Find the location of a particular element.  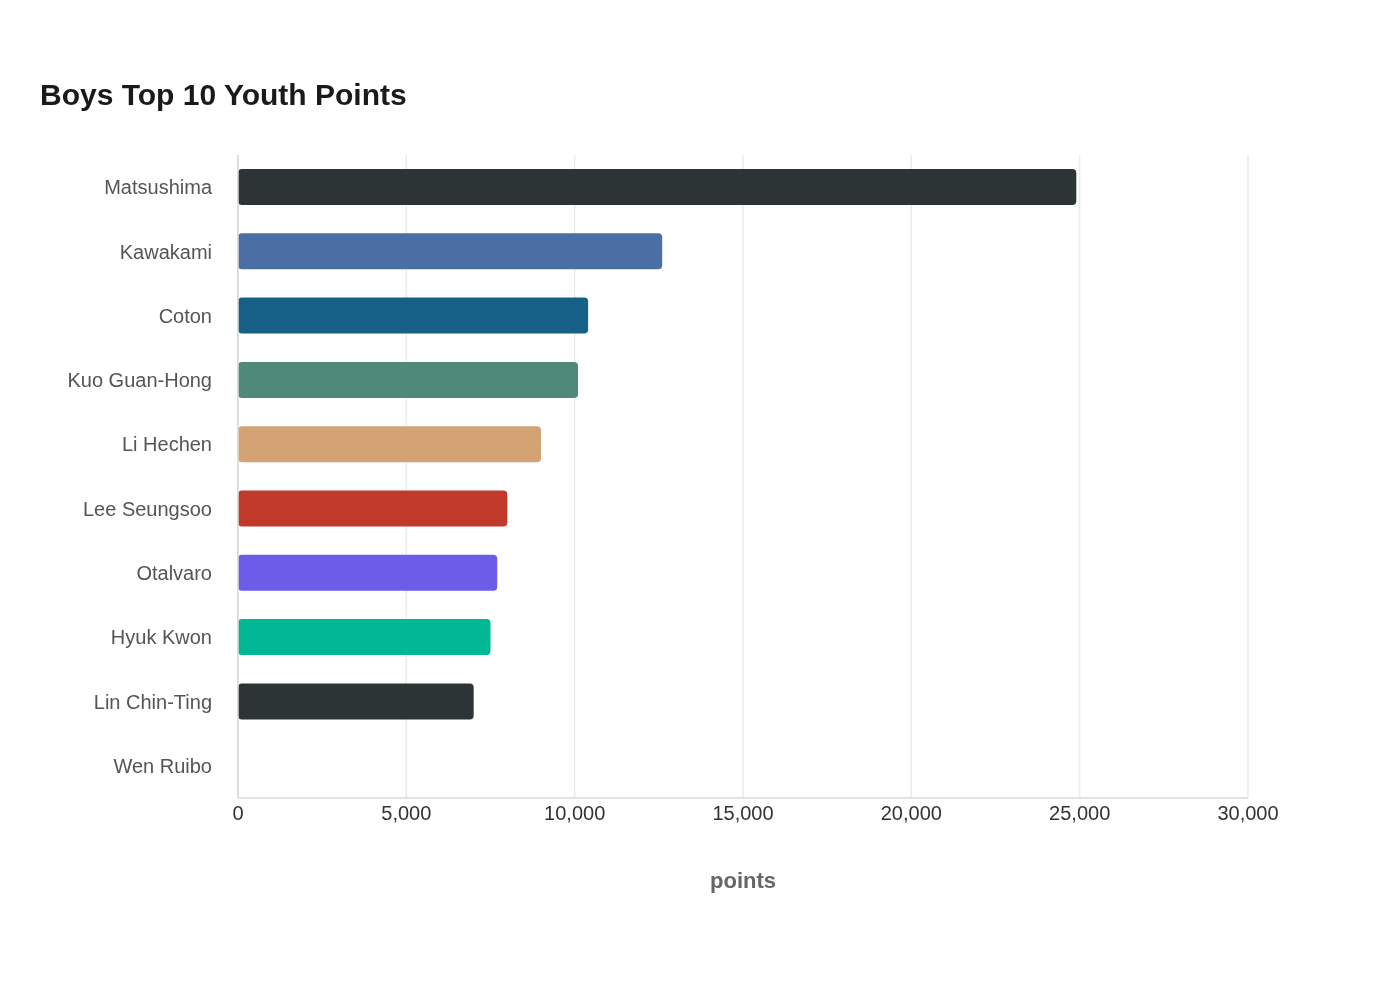

x-tick-label: 30,000 is located at coordinates (1248, 813).